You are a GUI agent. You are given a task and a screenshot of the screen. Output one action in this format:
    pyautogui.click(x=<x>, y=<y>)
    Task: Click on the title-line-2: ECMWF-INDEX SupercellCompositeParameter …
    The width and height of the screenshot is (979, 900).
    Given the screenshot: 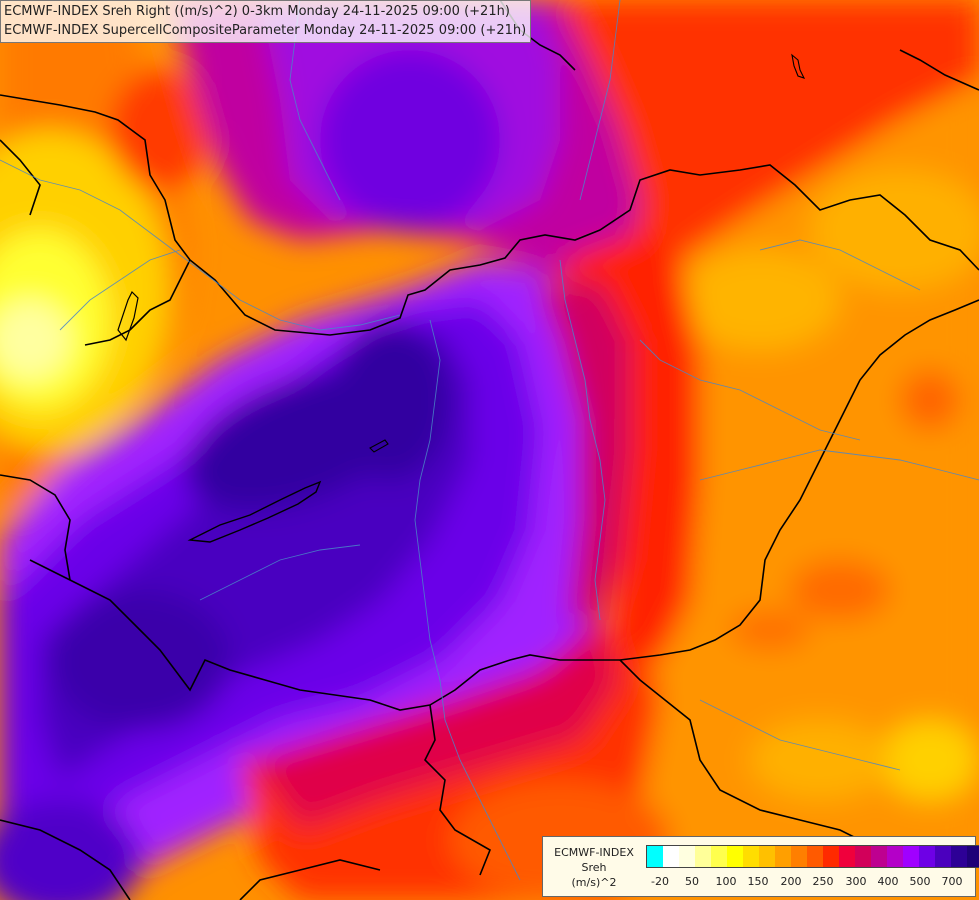 What is the action you would take?
    pyautogui.click(x=265, y=30)
    